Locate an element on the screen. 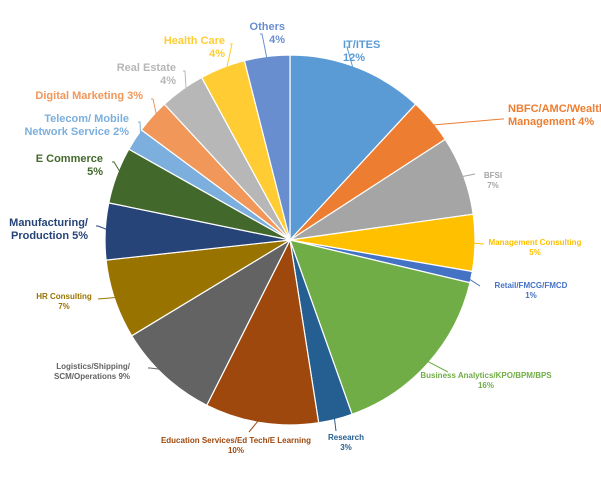  label-nbfc-amc-wealth-management: NBFC/AMC/Wealth Management 4% is located at coordinates (554, 115).